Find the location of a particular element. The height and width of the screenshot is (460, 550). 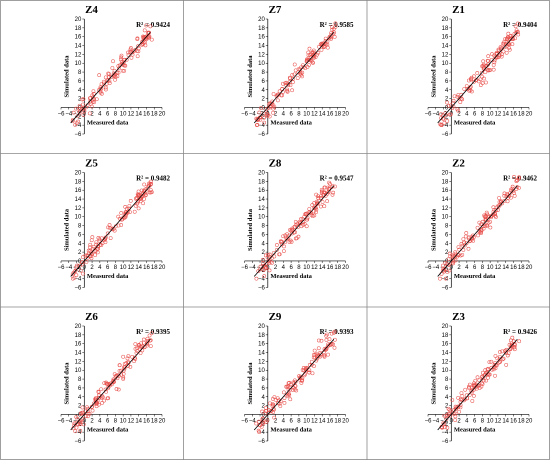

x-tick-label: −6 is located at coordinates (245, 114).